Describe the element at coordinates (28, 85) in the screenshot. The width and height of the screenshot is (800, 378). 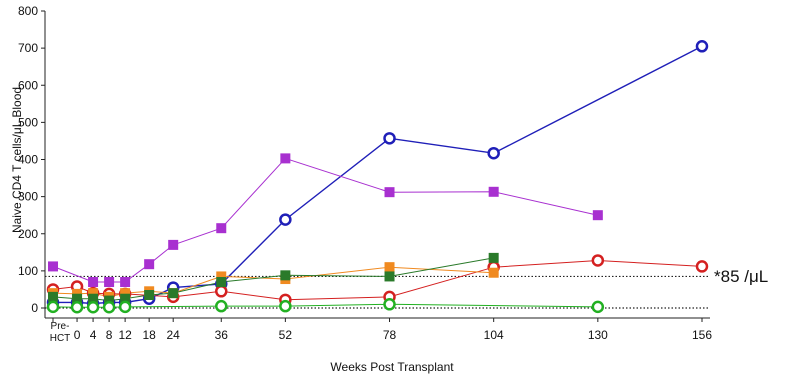
I see `y-tick-label: 600` at that location.